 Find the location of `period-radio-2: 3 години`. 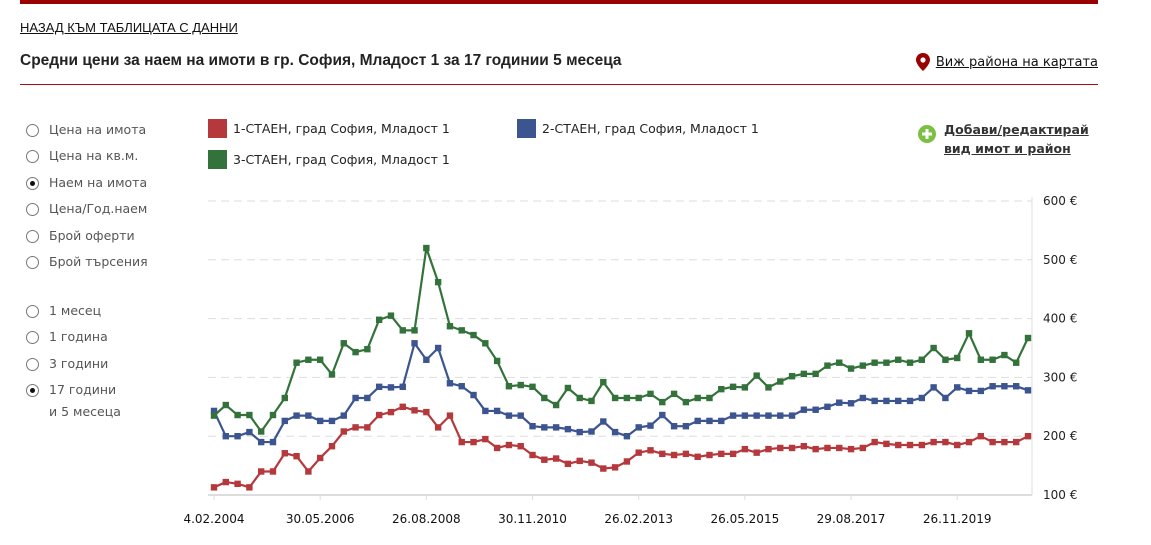

period-radio-2: 3 години is located at coordinates (67, 365).